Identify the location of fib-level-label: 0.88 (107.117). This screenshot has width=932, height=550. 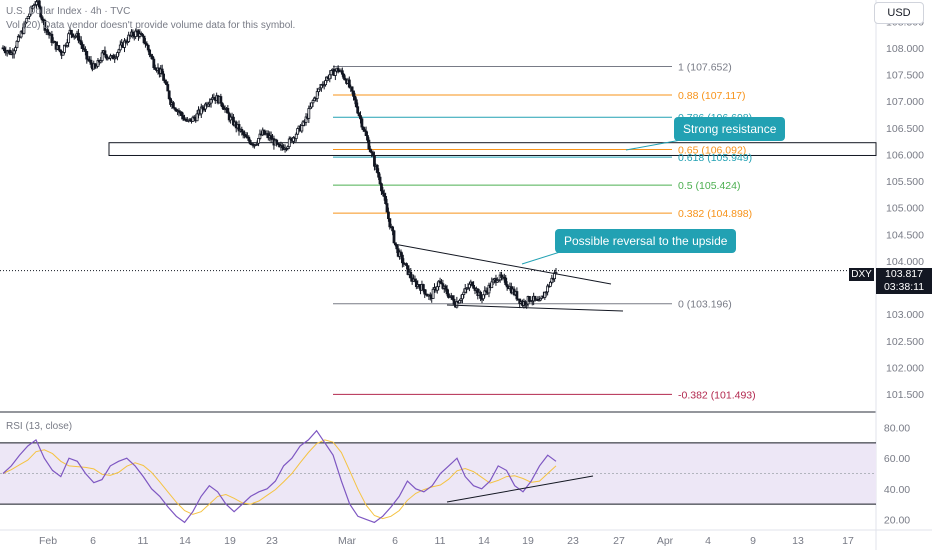
(712, 96).